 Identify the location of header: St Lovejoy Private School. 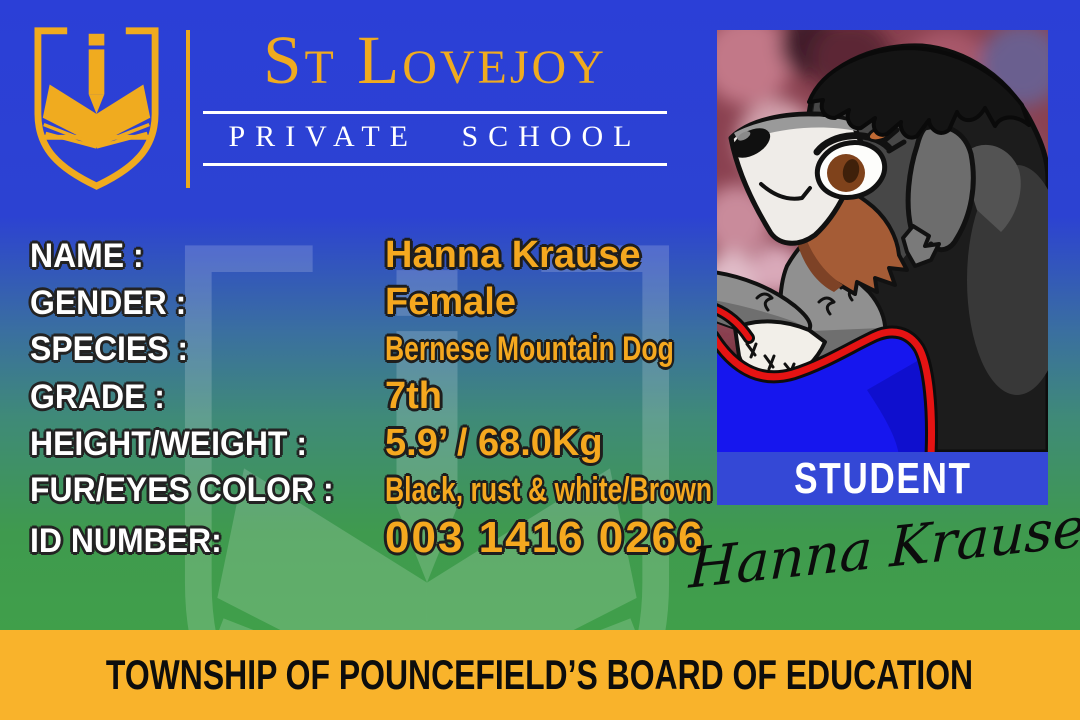
(435, 83).